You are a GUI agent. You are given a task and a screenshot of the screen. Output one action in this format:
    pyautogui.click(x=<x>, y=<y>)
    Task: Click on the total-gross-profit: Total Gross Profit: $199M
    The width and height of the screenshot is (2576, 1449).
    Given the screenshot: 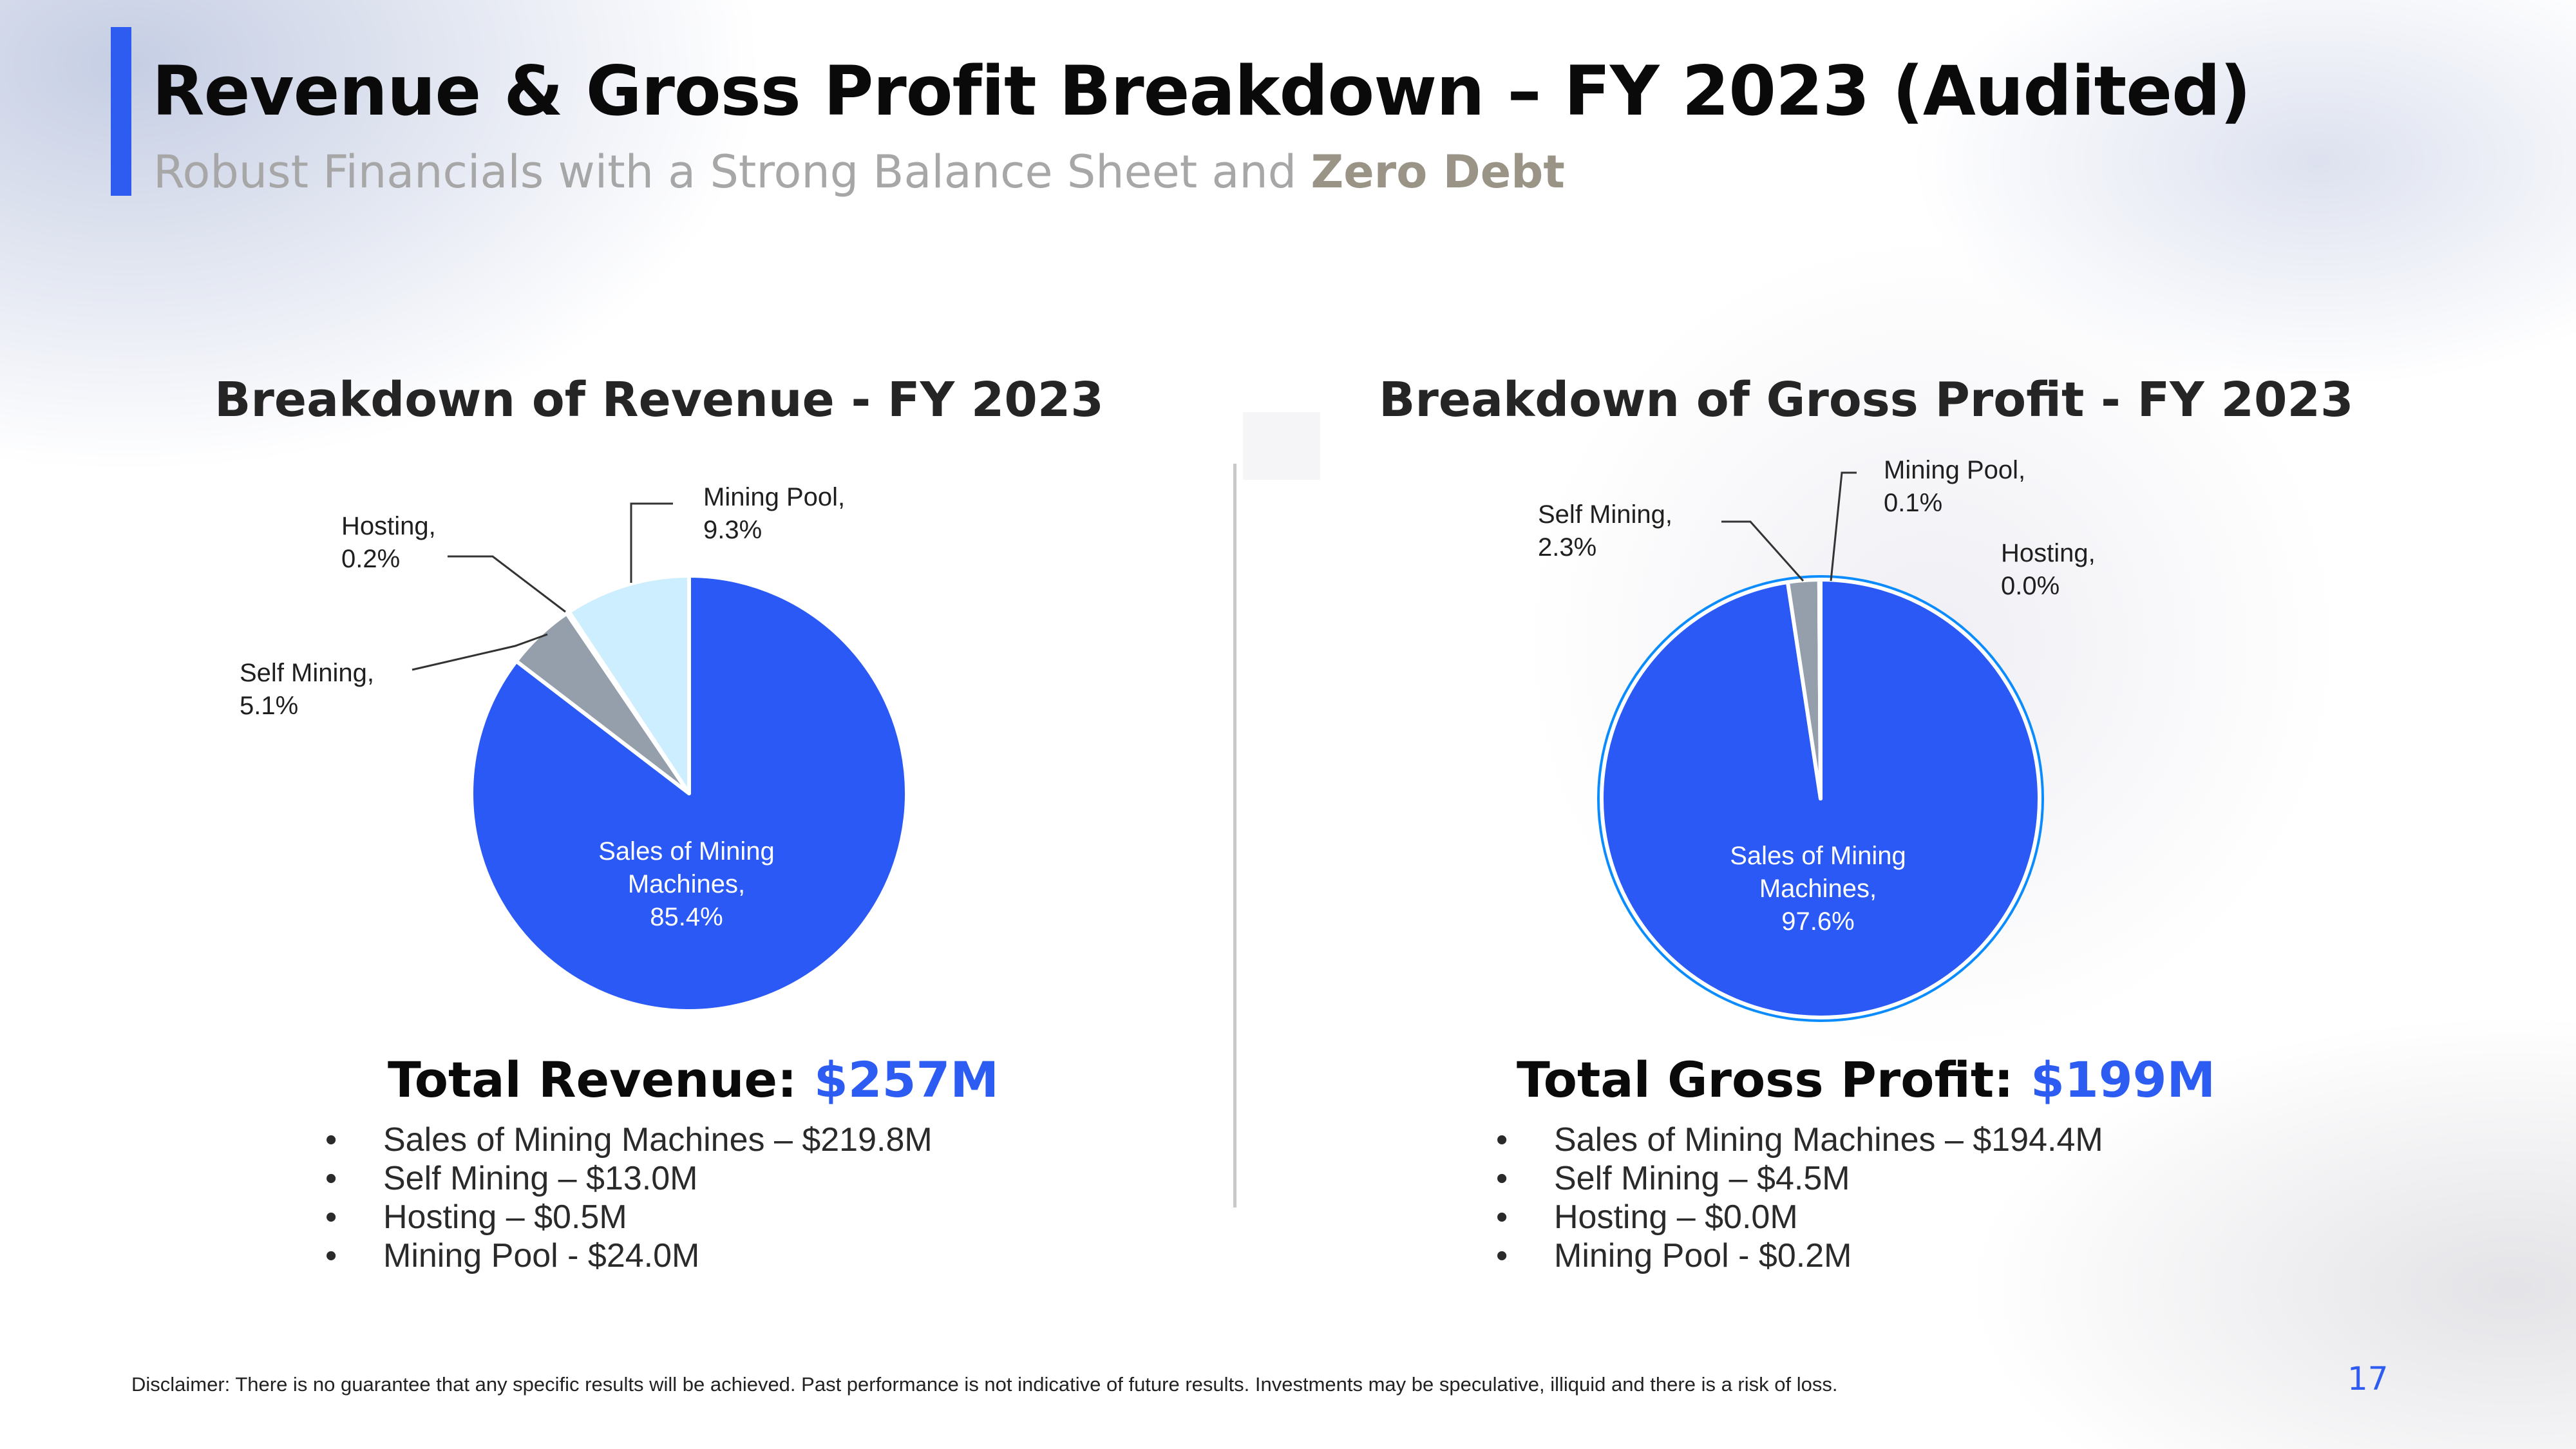 What is the action you would take?
    pyautogui.click(x=1866, y=1079)
    